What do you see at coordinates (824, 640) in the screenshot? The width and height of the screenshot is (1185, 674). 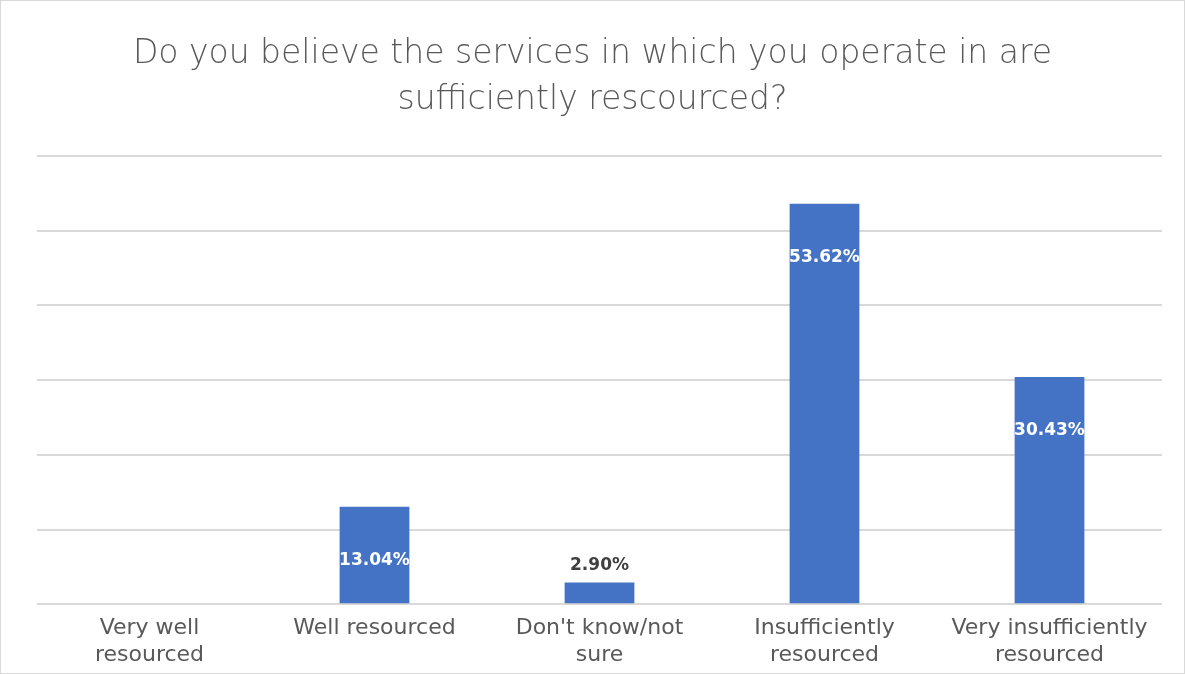 I see `x-tick-label: Insufficiently resourced` at bounding box center [824, 640].